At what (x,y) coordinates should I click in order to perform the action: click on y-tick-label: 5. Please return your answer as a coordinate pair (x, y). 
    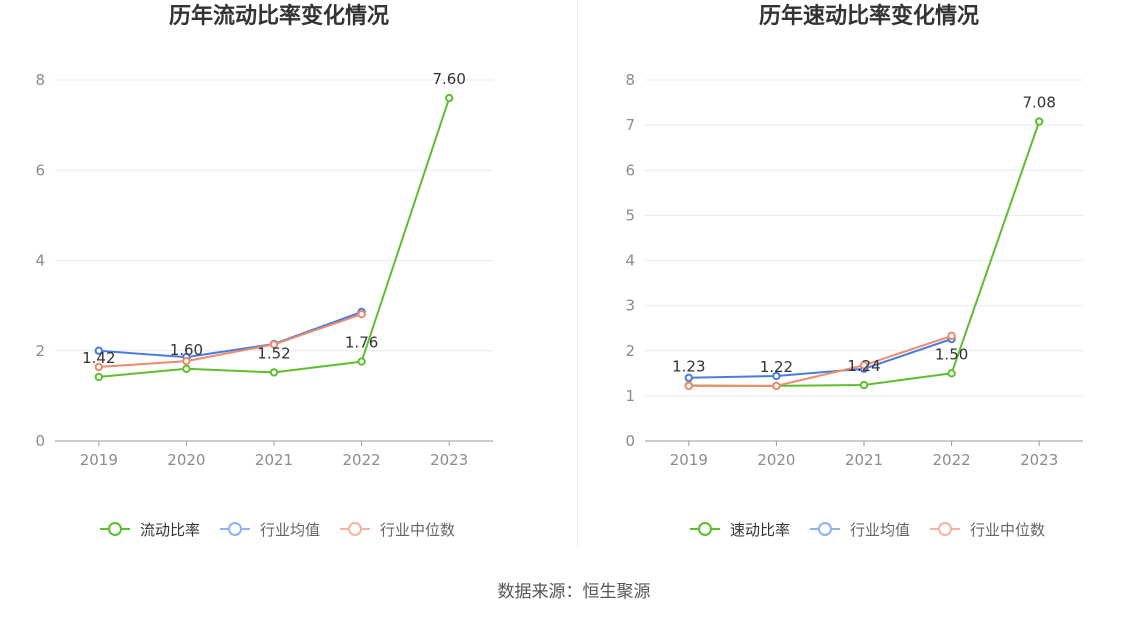
    Looking at the image, I should click on (630, 215).